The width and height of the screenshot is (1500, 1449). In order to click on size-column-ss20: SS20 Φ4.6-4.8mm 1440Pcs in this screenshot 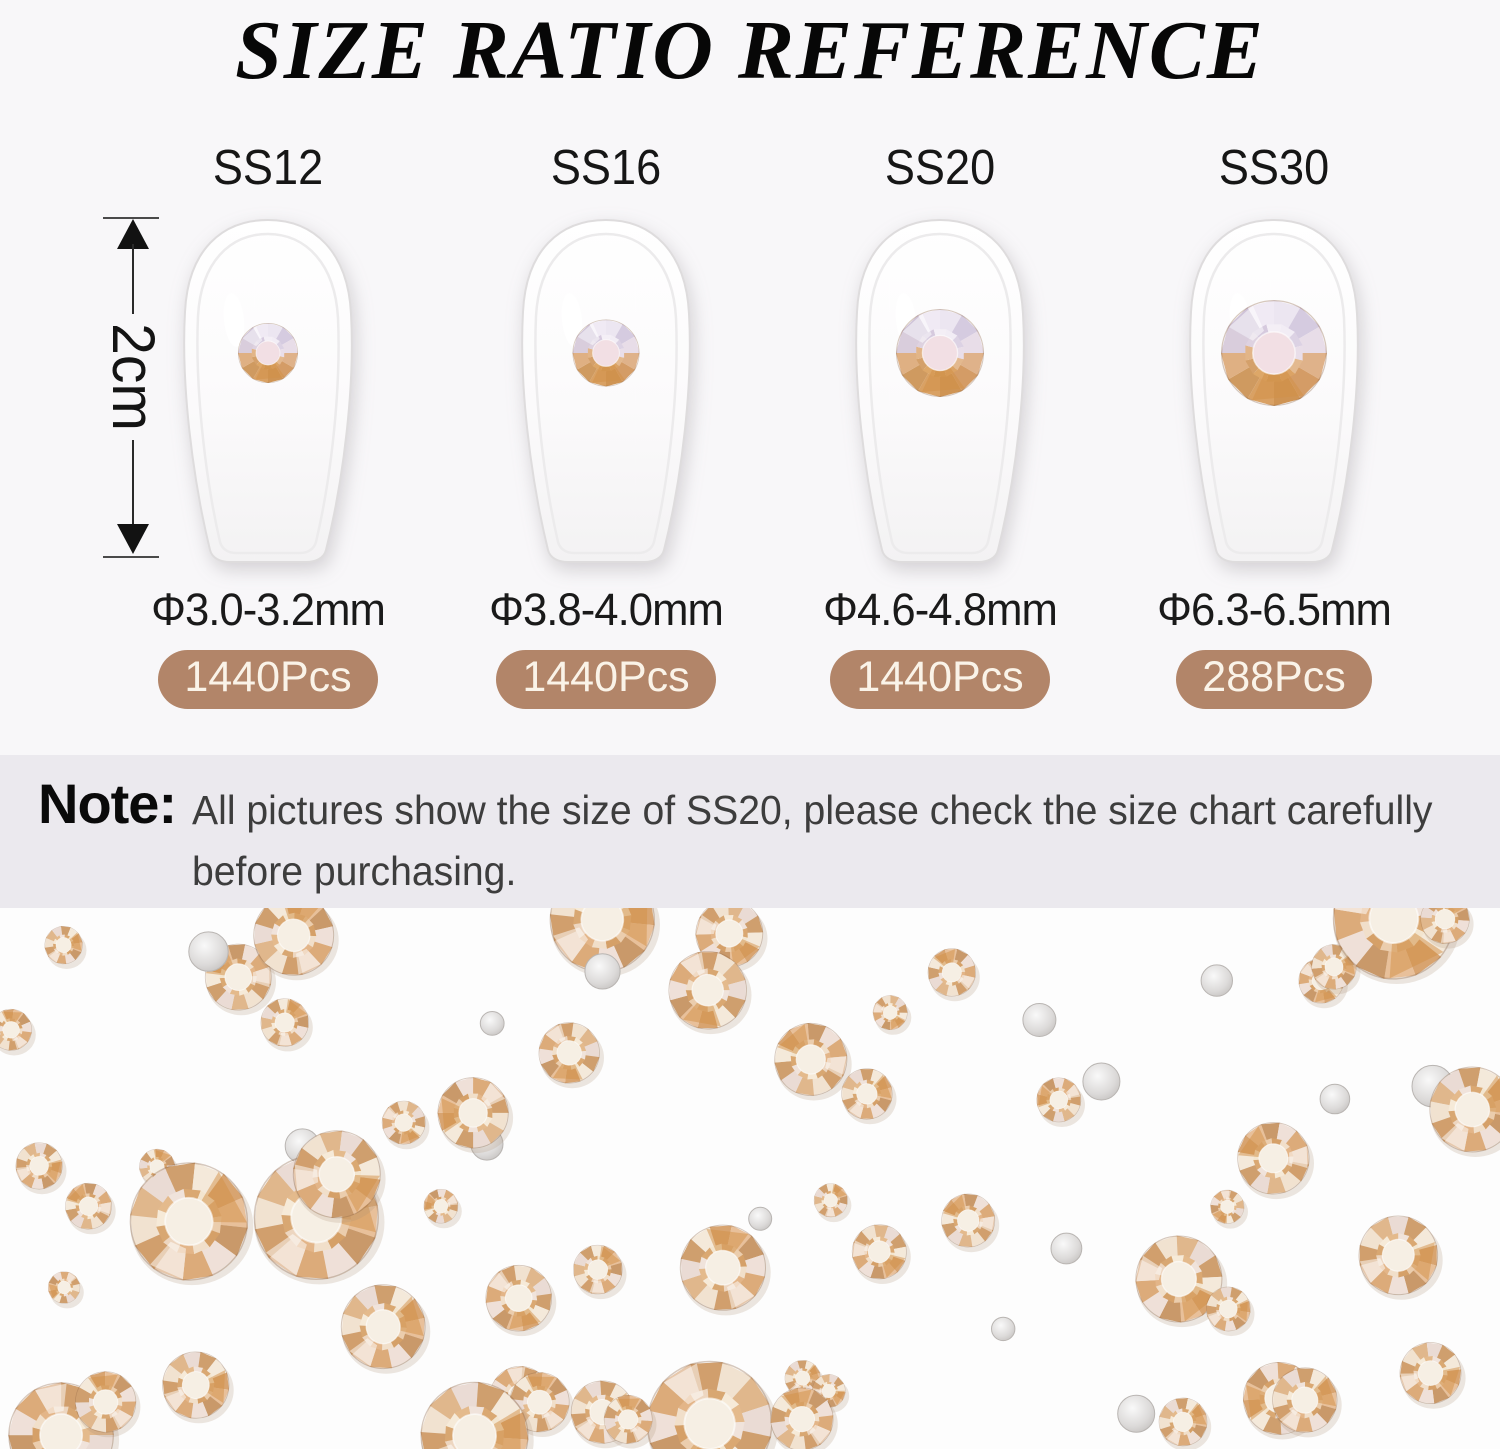, I will do `click(940, 380)`.